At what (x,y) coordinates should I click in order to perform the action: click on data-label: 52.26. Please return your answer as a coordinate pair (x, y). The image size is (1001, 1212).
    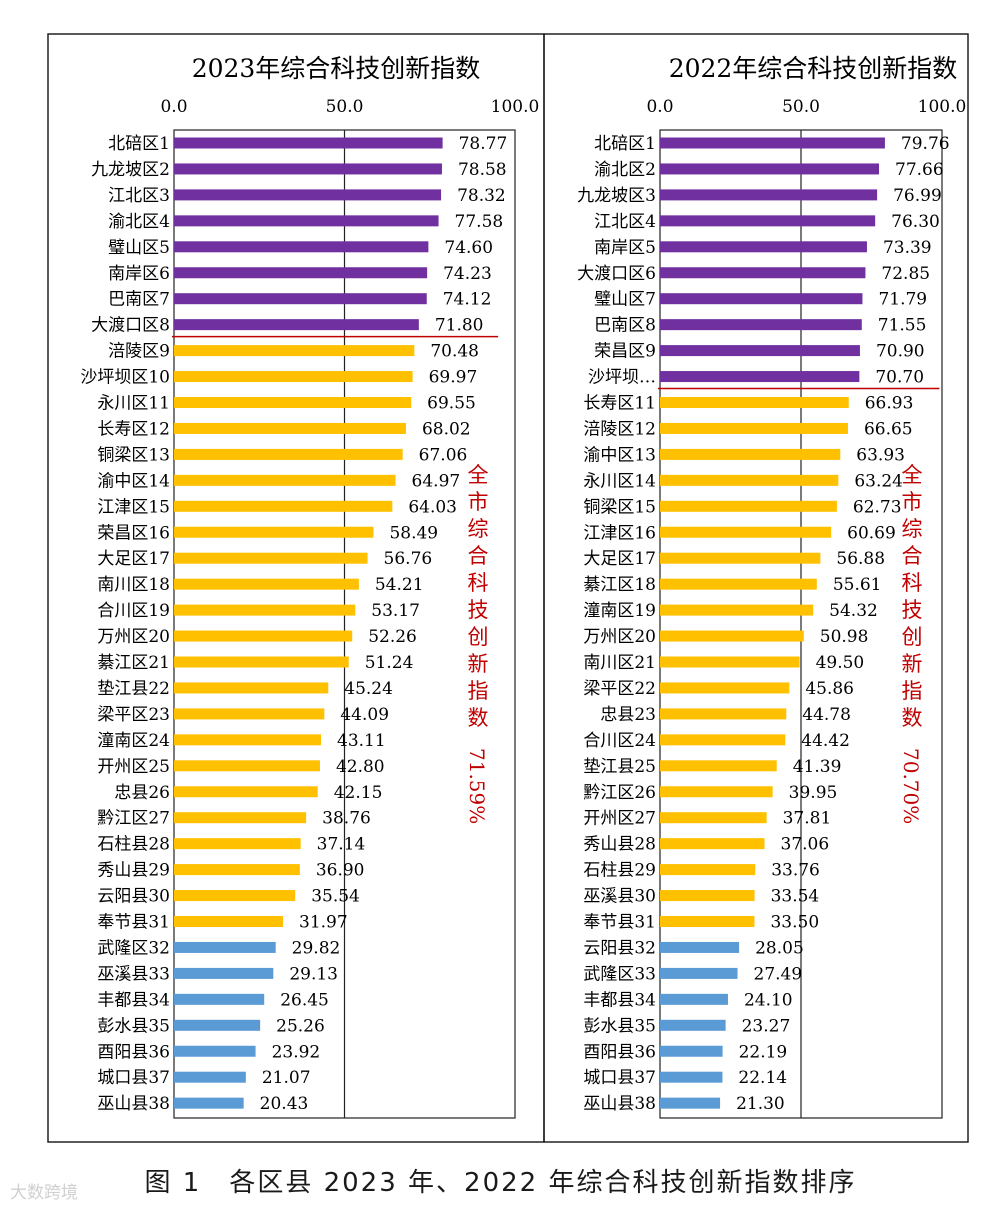
    Looking at the image, I should click on (392, 637).